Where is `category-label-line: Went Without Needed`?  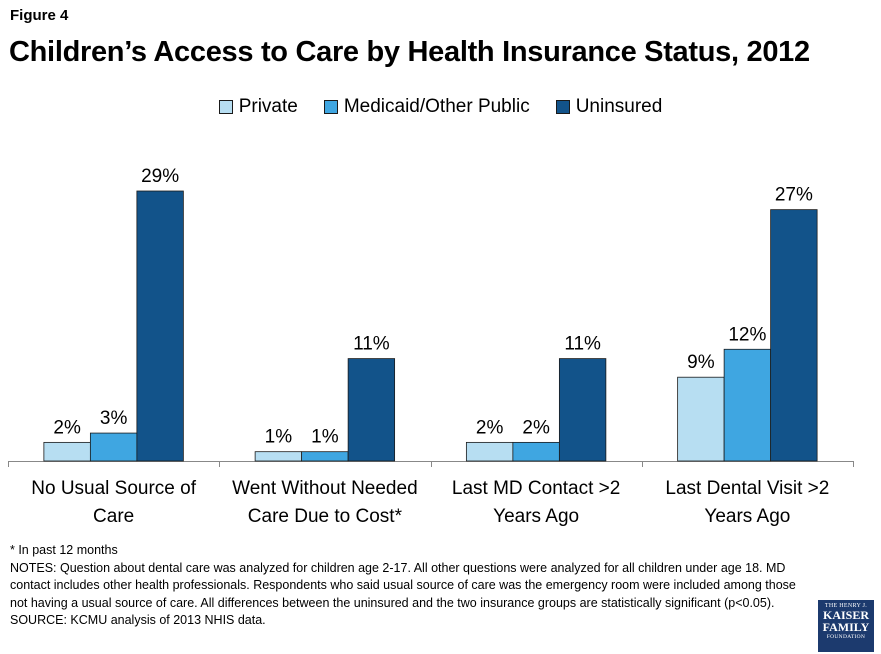
category-label-line: Went Without Needed is located at coordinates (325, 488).